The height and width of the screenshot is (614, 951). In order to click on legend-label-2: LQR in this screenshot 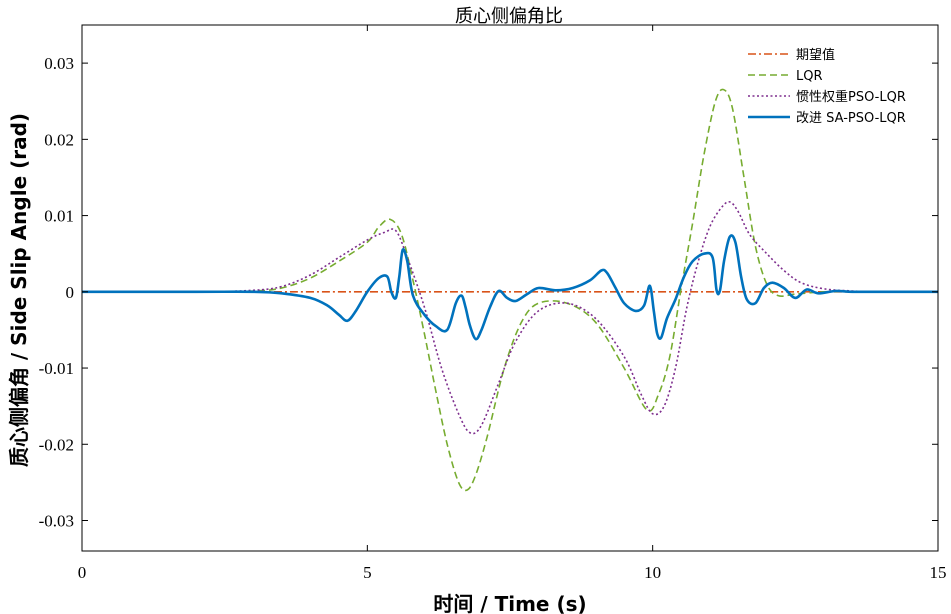, I will do `click(809, 76)`.